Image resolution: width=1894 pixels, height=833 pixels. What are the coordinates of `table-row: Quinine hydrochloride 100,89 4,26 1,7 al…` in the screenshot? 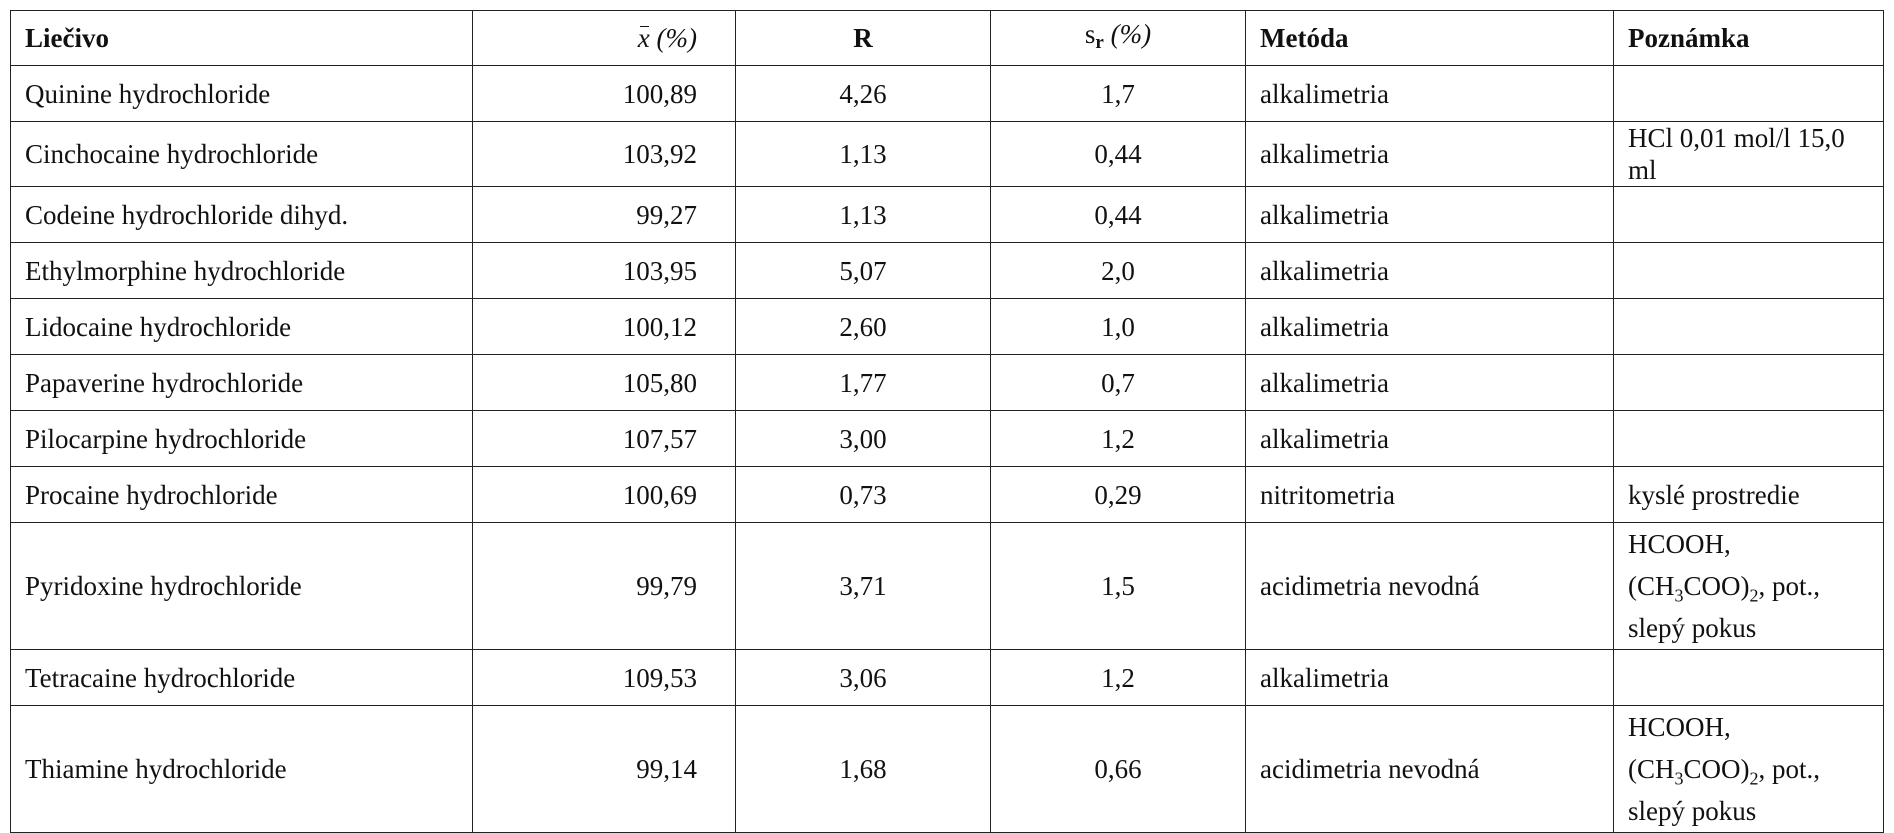 It's located at (947, 93).